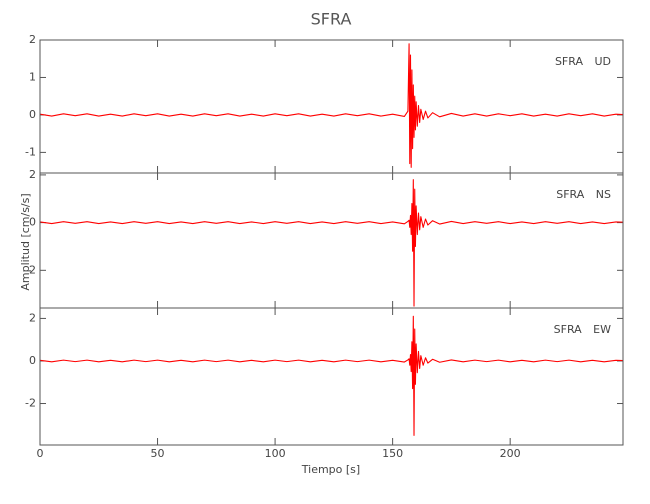 Image resolution: width=650 pixels, height=504 pixels. Describe the element at coordinates (40, 453) in the screenshot. I see `x-tick-label: 0` at that location.